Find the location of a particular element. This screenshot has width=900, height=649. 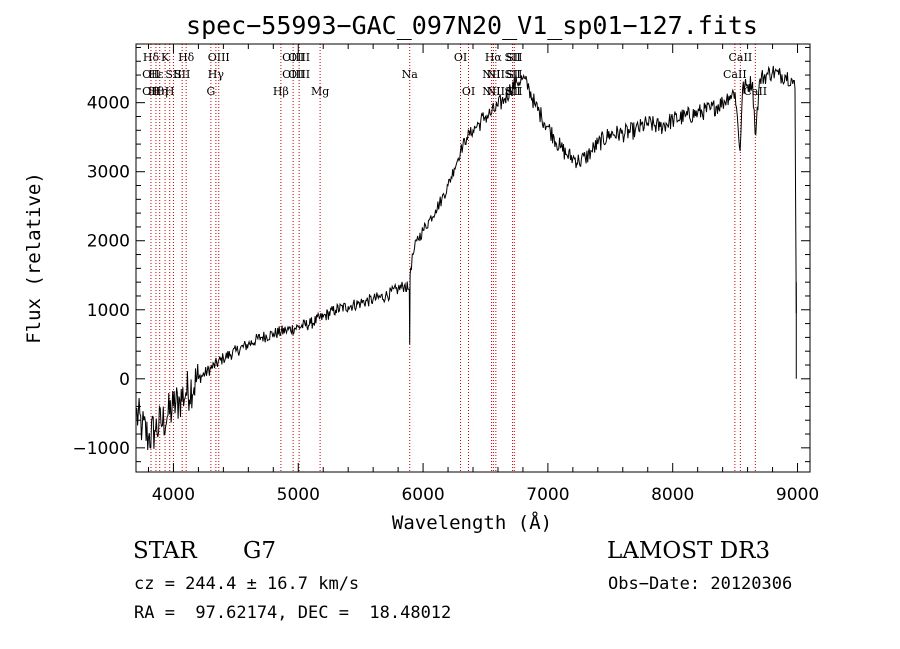

object-class: STAR is located at coordinates (165, 551).